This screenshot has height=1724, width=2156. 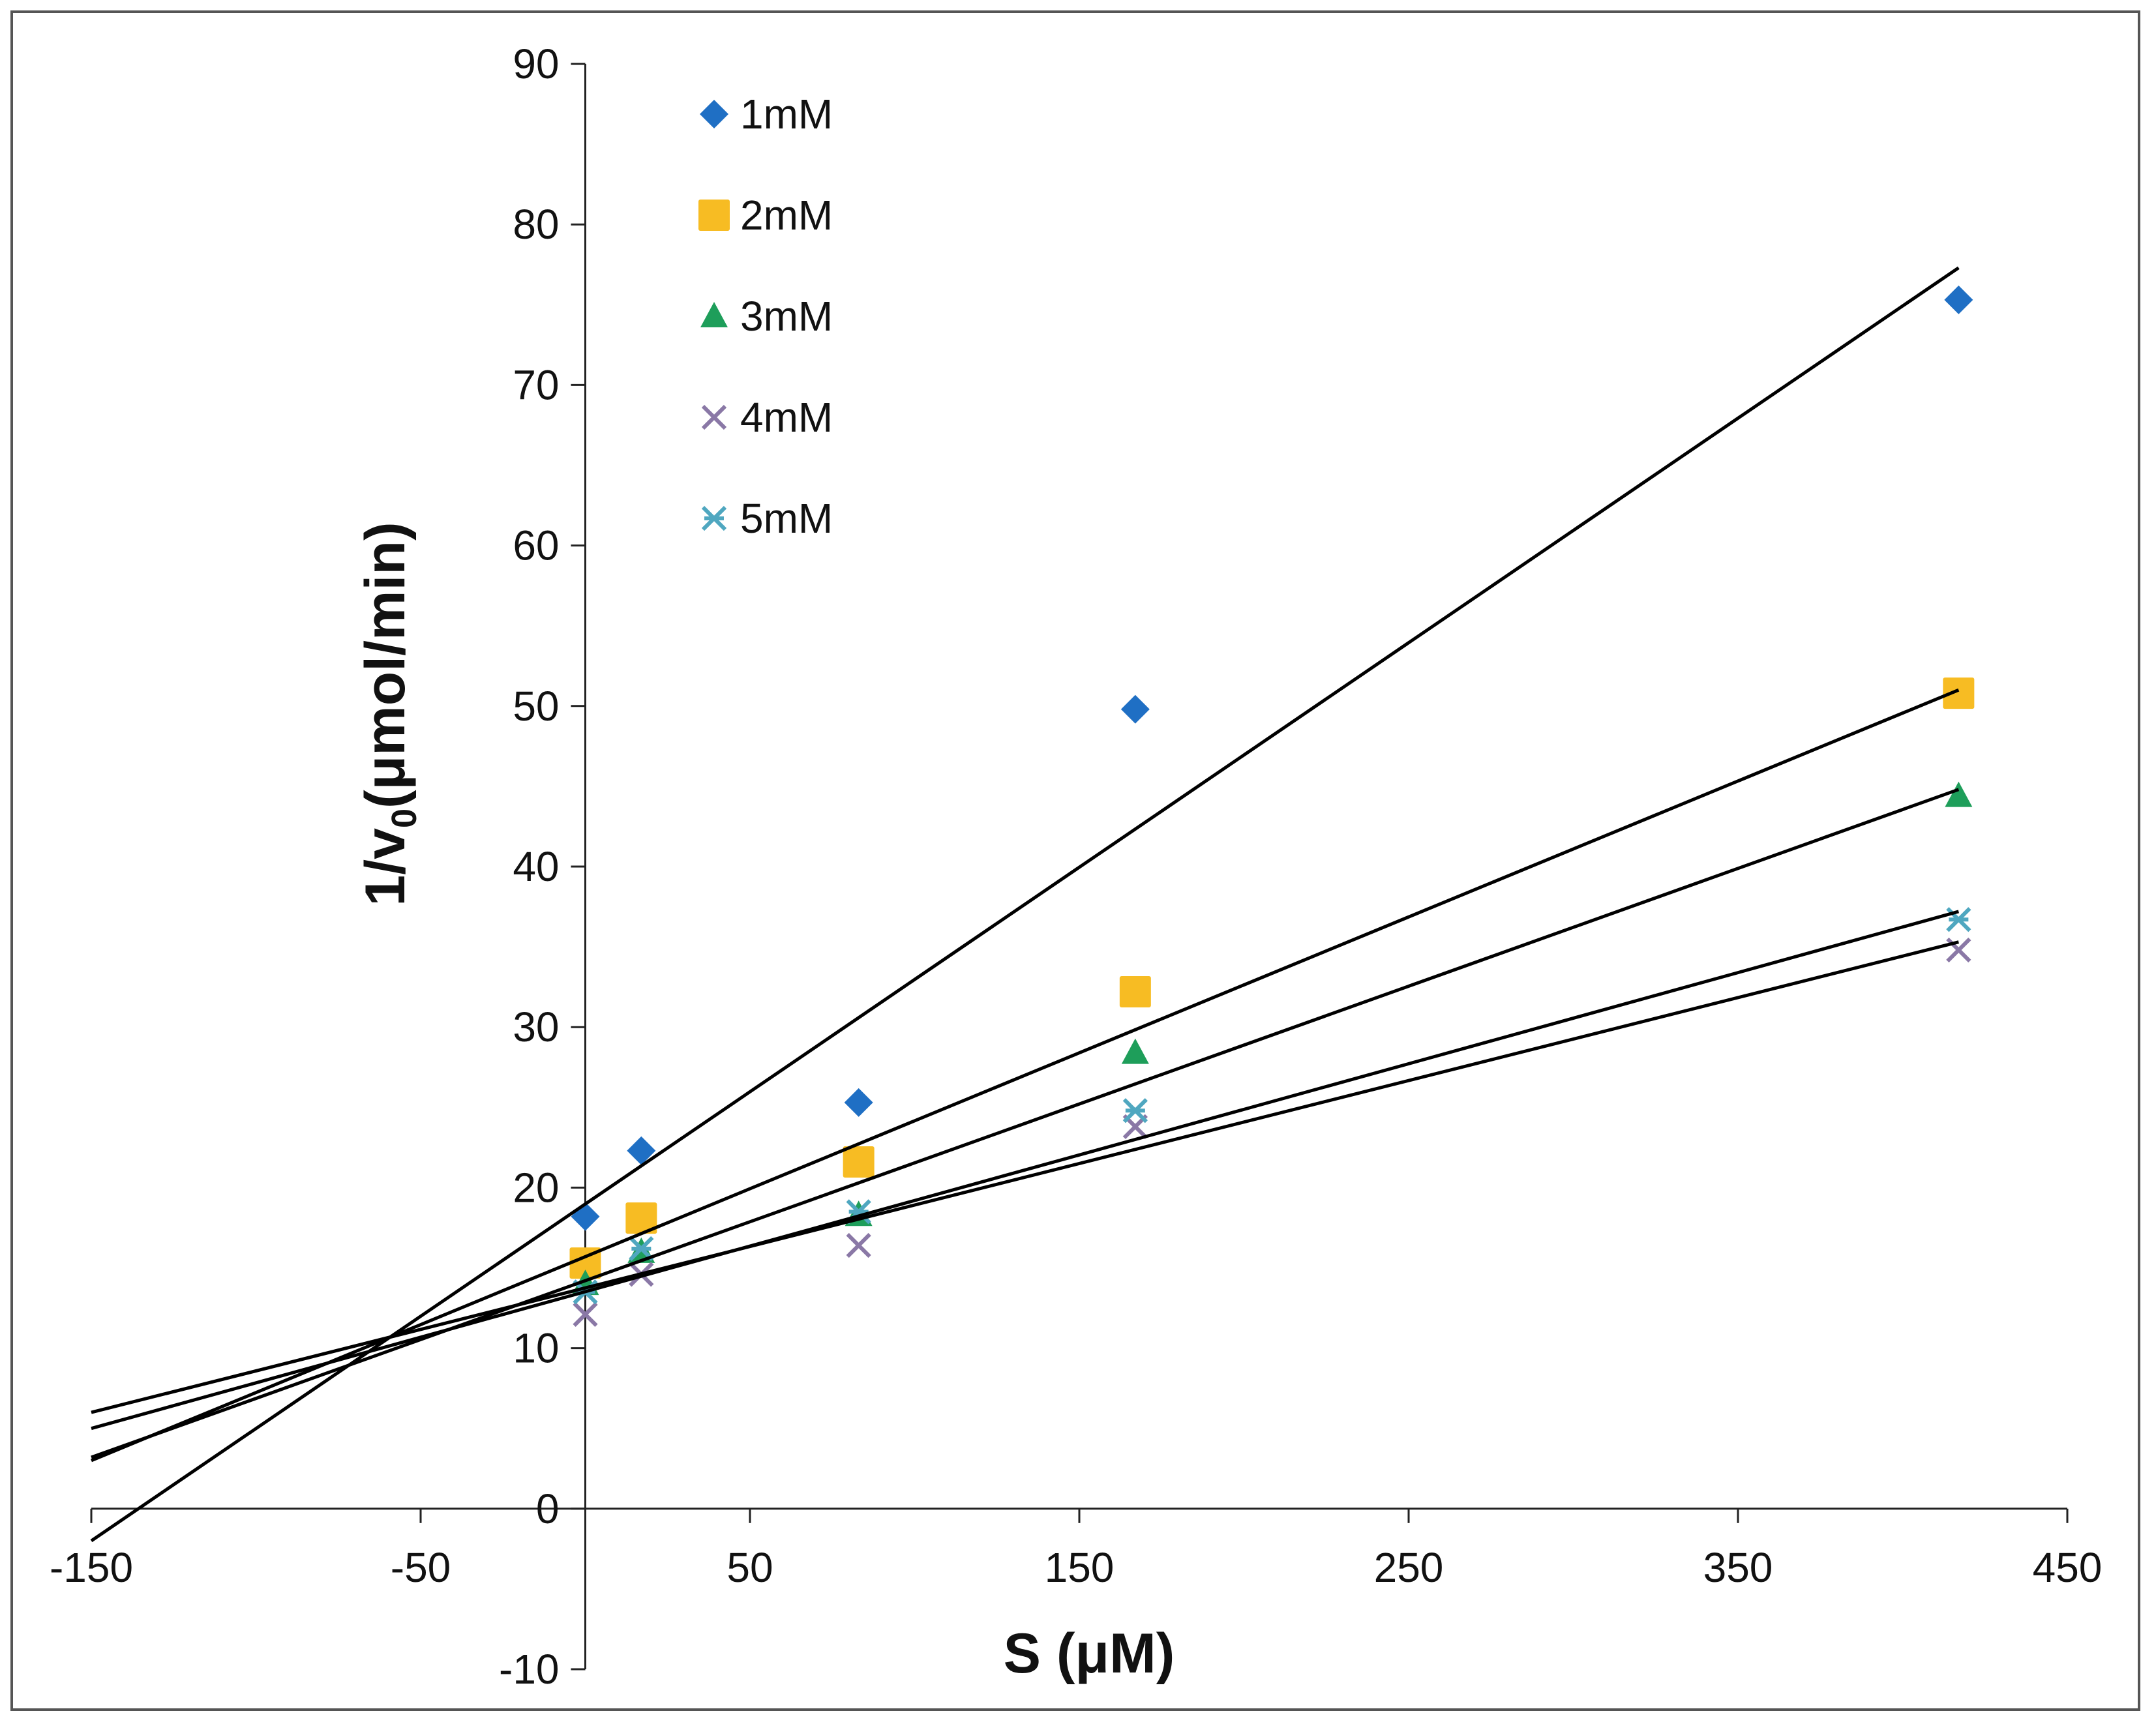 What do you see at coordinates (714, 215) in the screenshot?
I see `legend-marker-2mM` at bounding box center [714, 215].